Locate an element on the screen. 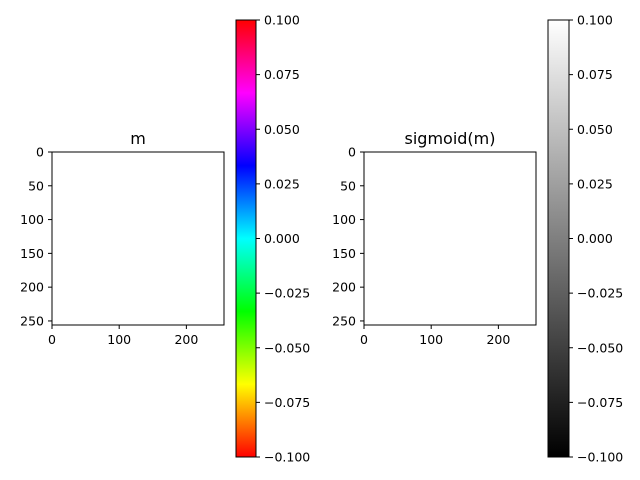 The image size is (640, 480). panel-title: sigmoid(m) is located at coordinates (450, 138).